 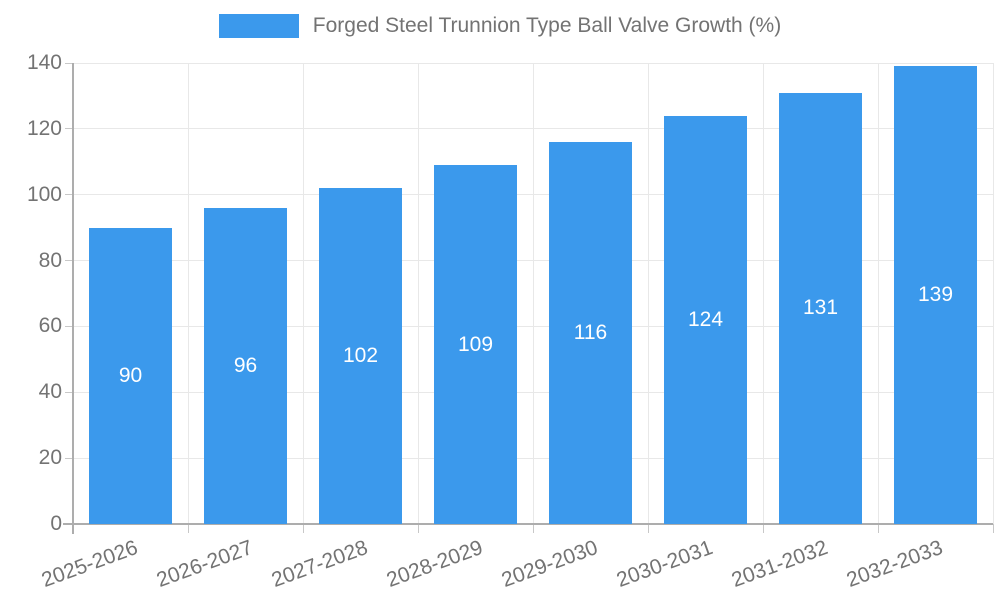 What do you see at coordinates (50, 392) in the screenshot?
I see `y-axis-tick-label: 40` at bounding box center [50, 392].